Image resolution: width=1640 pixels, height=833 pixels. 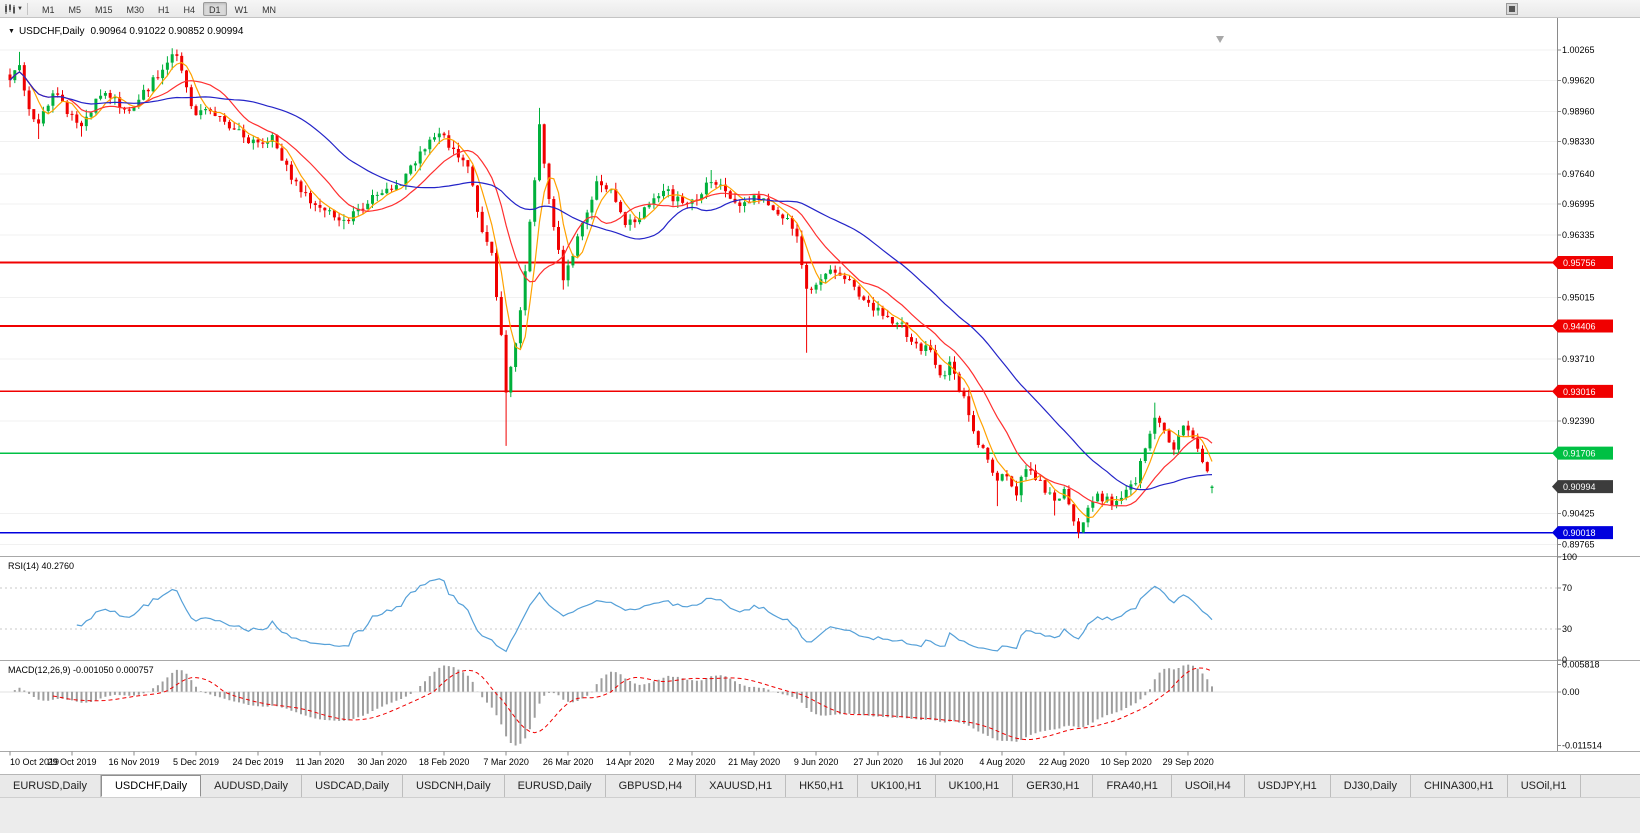 What do you see at coordinates (1567, 629) in the screenshot?
I see `svg-text: 30` at bounding box center [1567, 629].